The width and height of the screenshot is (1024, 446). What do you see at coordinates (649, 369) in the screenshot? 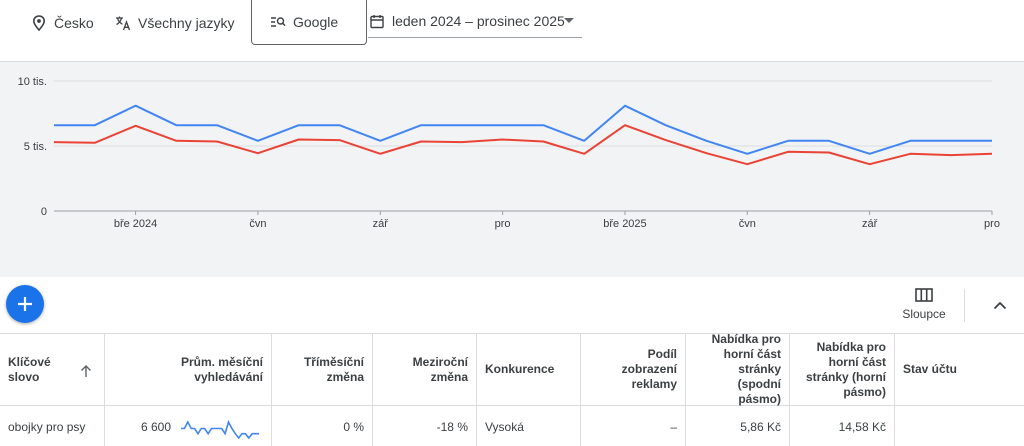
I see `header-ad-share-label: Podíl zobrazení reklamy` at bounding box center [649, 369].